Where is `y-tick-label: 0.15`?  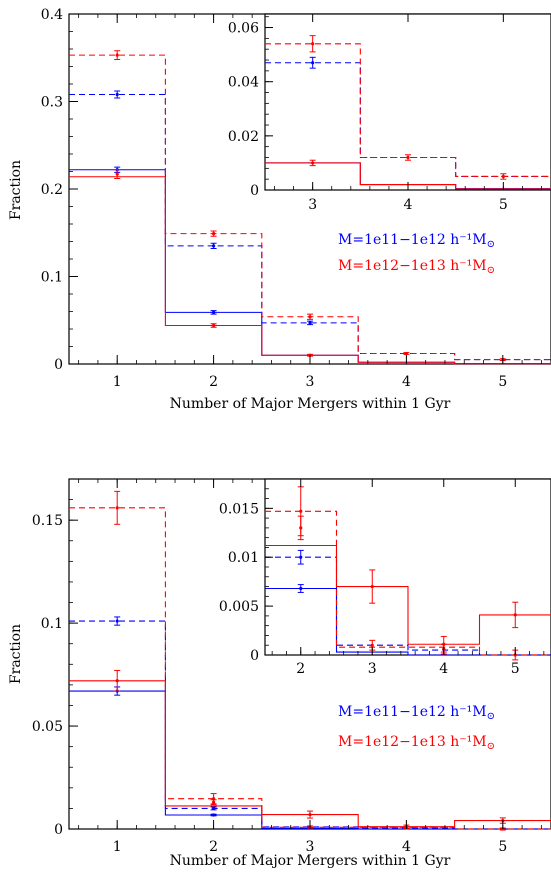
y-tick-label: 0.15 is located at coordinates (47, 521).